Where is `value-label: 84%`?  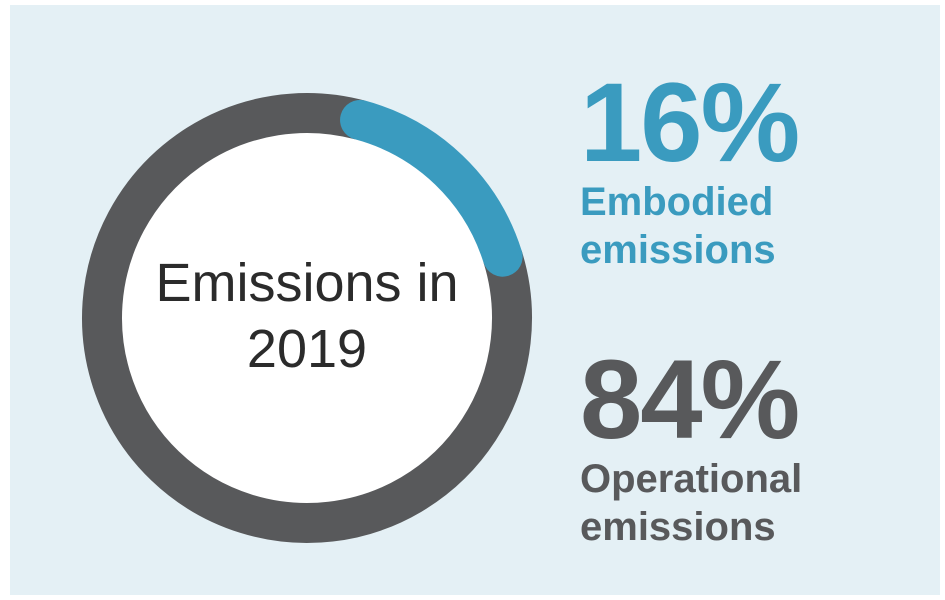
value-label: 84% is located at coordinates (690, 399).